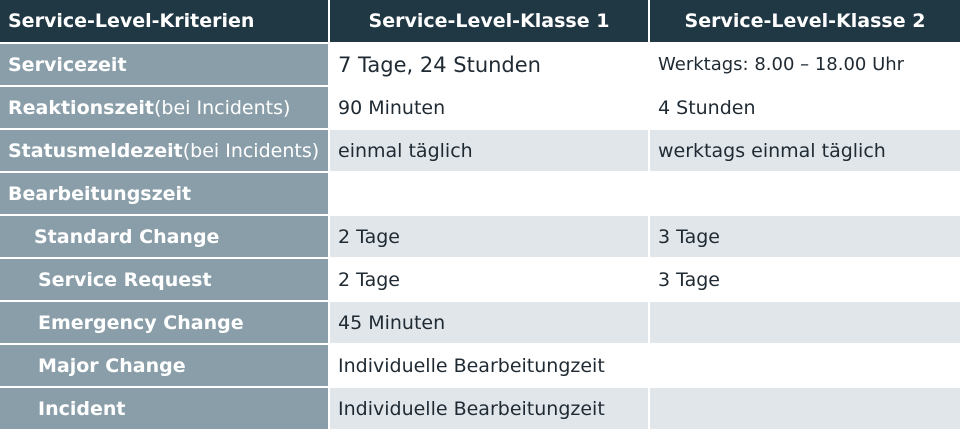 This screenshot has width=960, height=432. What do you see at coordinates (82, 408) in the screenshot?
I see `row-label-text: Incident` at bounding box center [82, 408].